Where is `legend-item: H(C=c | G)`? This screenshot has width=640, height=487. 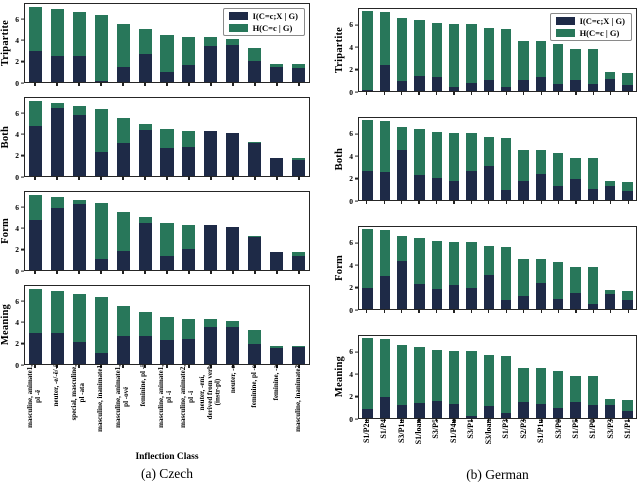 legend-item: H(C=c | G) is located at coordinates (263, 28).